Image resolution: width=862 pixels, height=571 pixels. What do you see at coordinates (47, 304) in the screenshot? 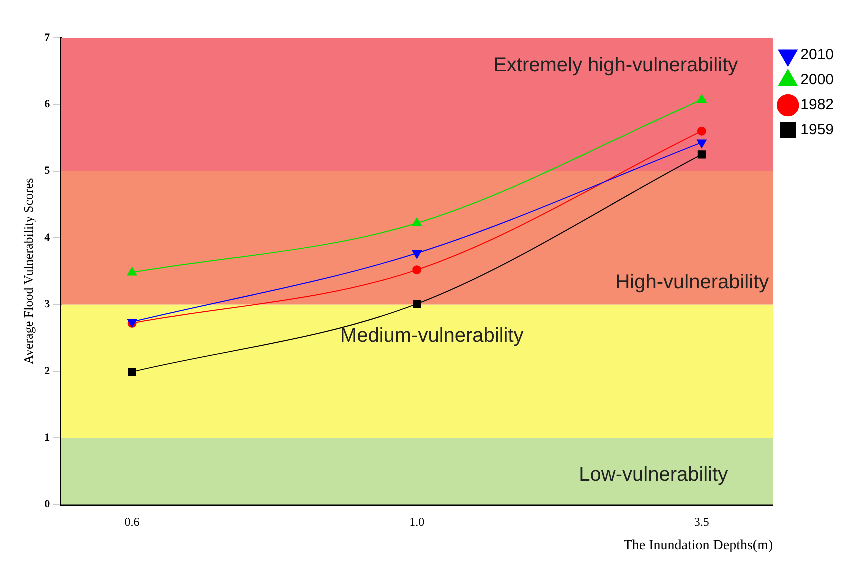
I see `y-tick-label: 3` at bounding box center [47, 304].